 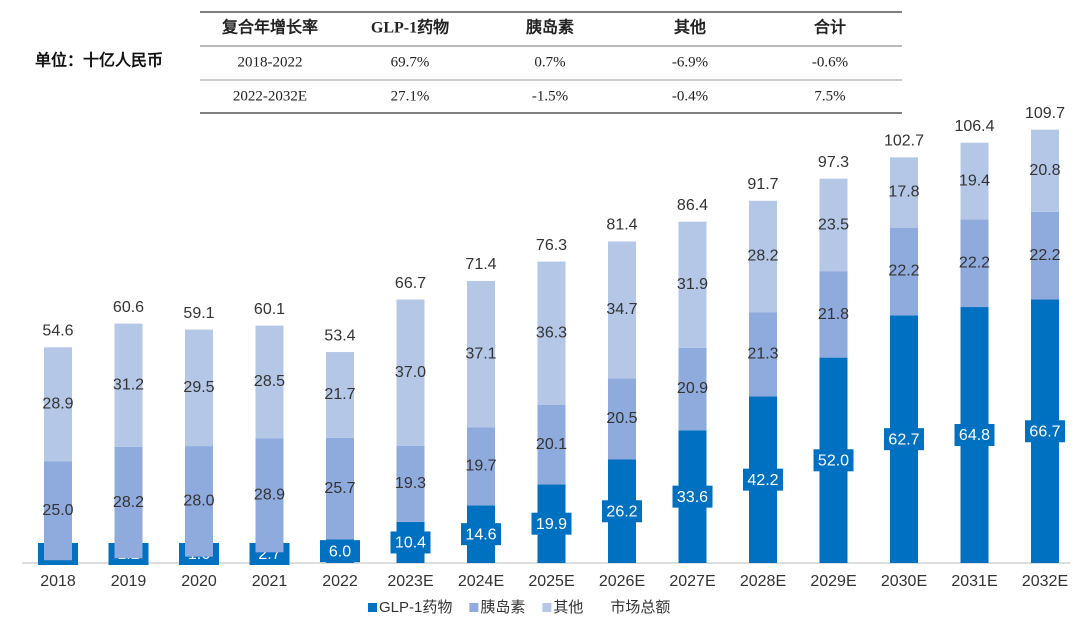 What do you see at coordinates (410, 283) in the screenshot?
I see `total-label: 66.7` at bounding box center [410, 283].